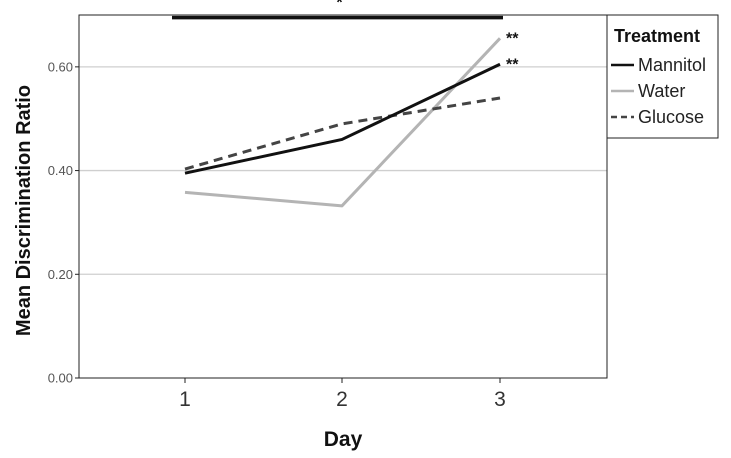 Image resolution: width=731 pixels, height=458 pixels. I want to click on legend-items: Mannitol Water Glucose, so click(658, 91).